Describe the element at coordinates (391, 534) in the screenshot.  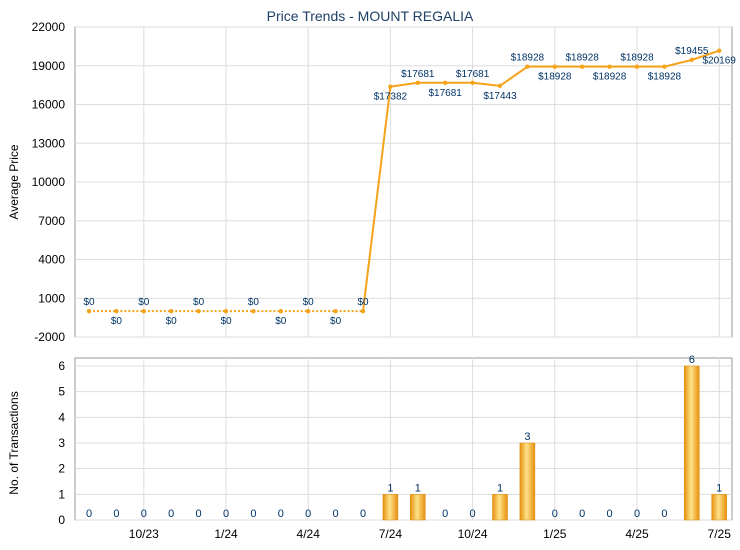
I see `x-tick-label: 7/24` at that location.